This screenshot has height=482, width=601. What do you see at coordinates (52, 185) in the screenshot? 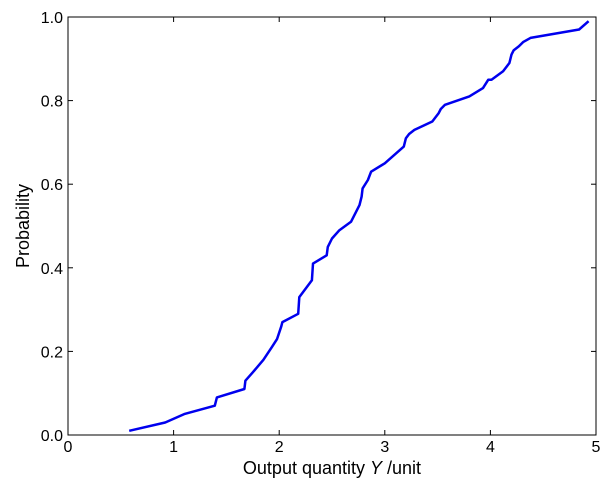
I see `y-tick-label: 0.6` at bounding box center [52, 185].